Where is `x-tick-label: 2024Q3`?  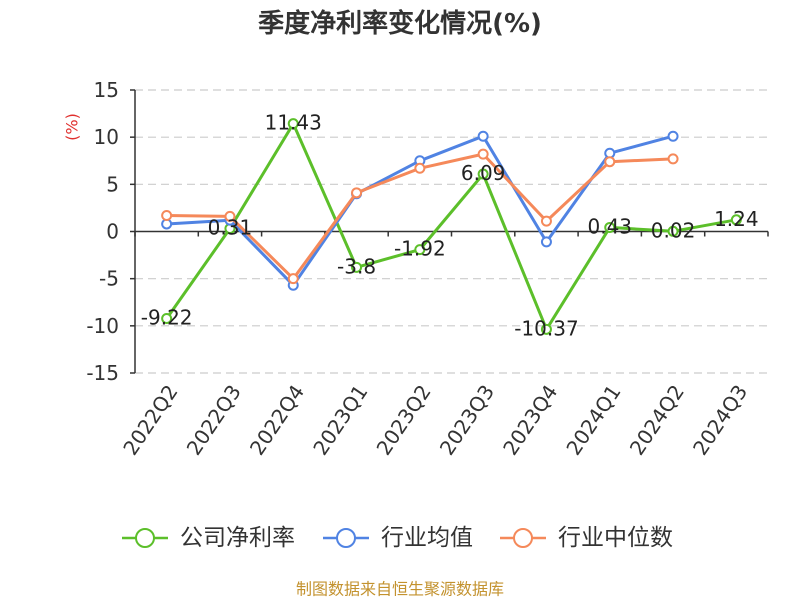
x-tick-label: 2024Q3 is located at coordinates (720, 419).